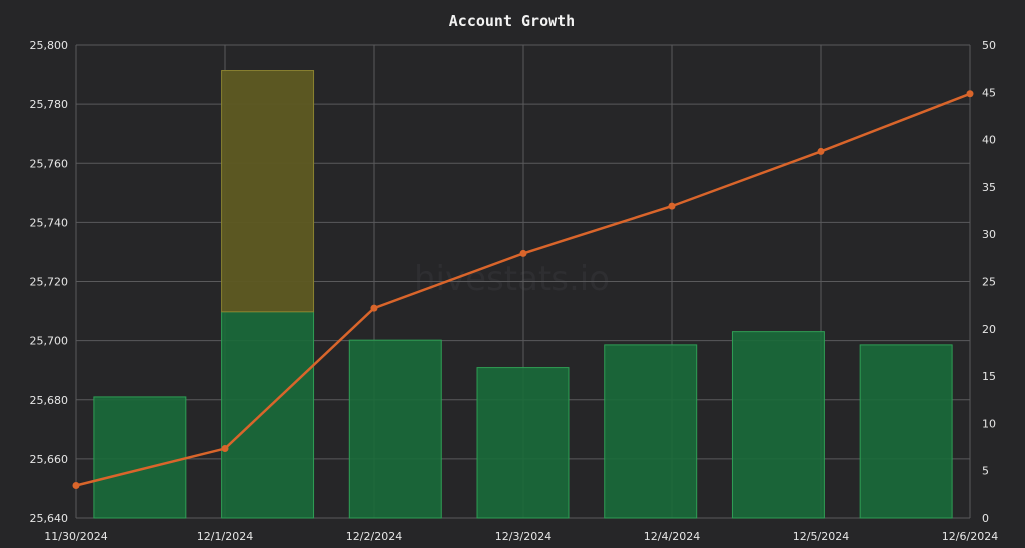 The image size is (1025, 548). What do you see at coordinates (75, 536) in the screenshot?
I see `x-axis-tick-label: 11/30/2024` at bounding box center [75, 536].